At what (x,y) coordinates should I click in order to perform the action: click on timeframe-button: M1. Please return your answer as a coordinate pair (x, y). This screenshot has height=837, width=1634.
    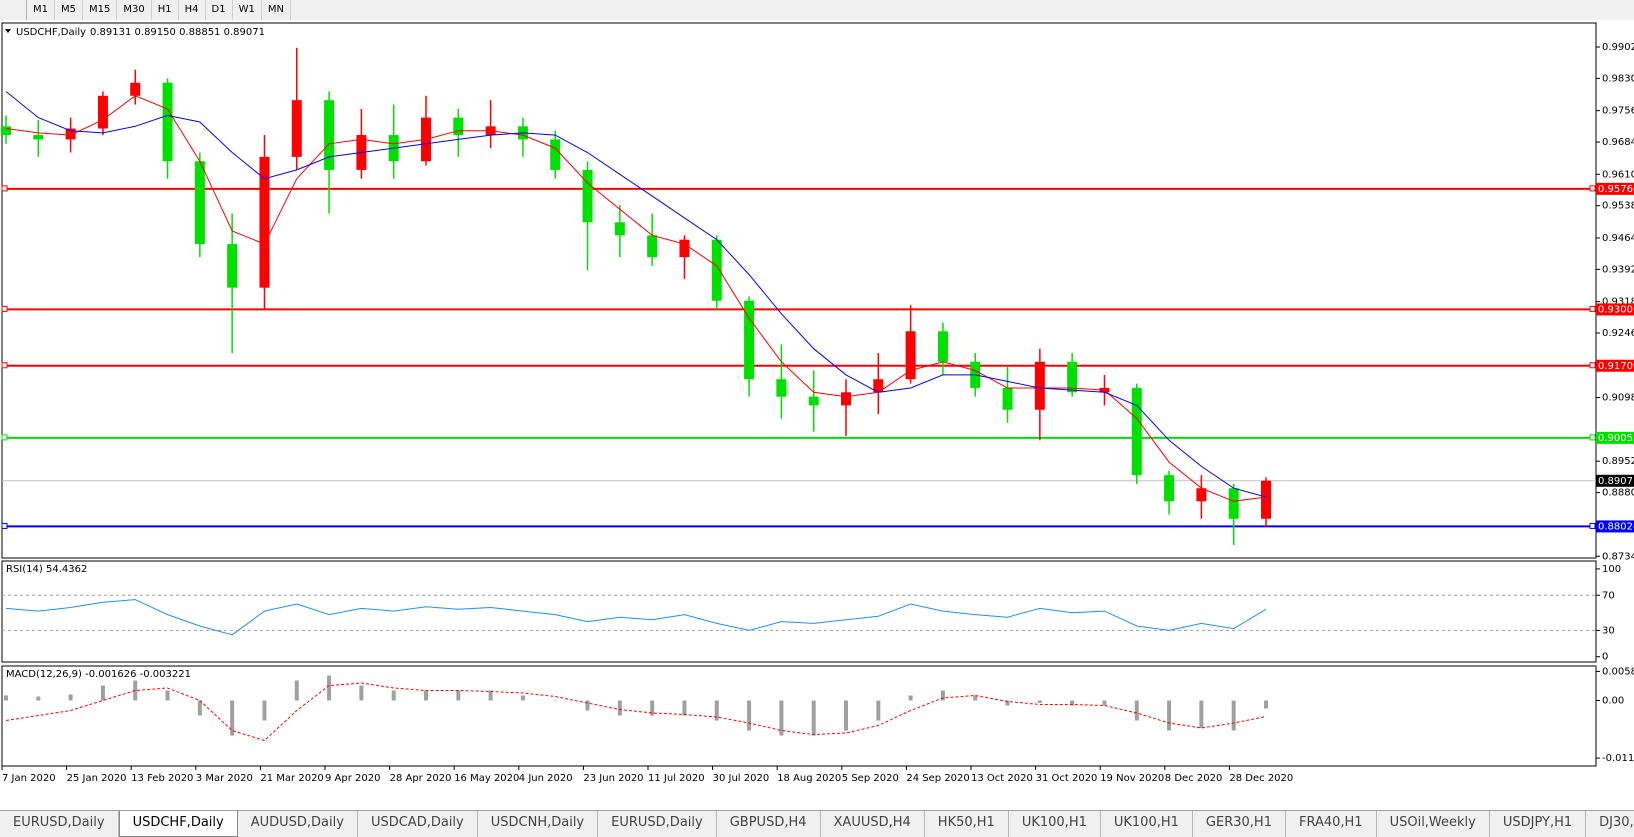
    Looking at the image, I should click on (41, 10).